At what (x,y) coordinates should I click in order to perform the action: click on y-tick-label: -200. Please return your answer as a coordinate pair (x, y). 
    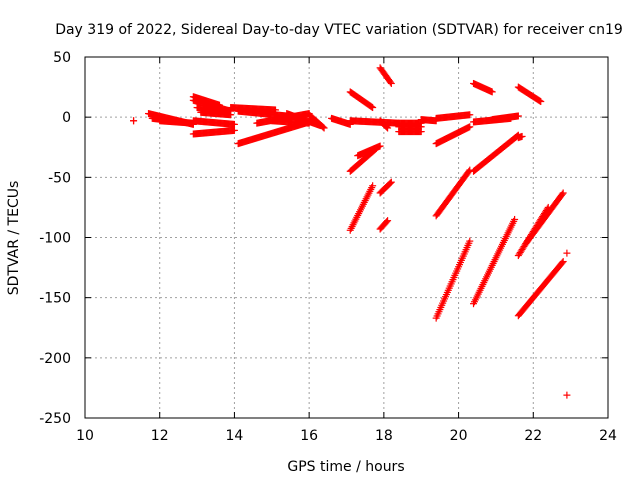
    Looking at the image, I should click on (55, 359).